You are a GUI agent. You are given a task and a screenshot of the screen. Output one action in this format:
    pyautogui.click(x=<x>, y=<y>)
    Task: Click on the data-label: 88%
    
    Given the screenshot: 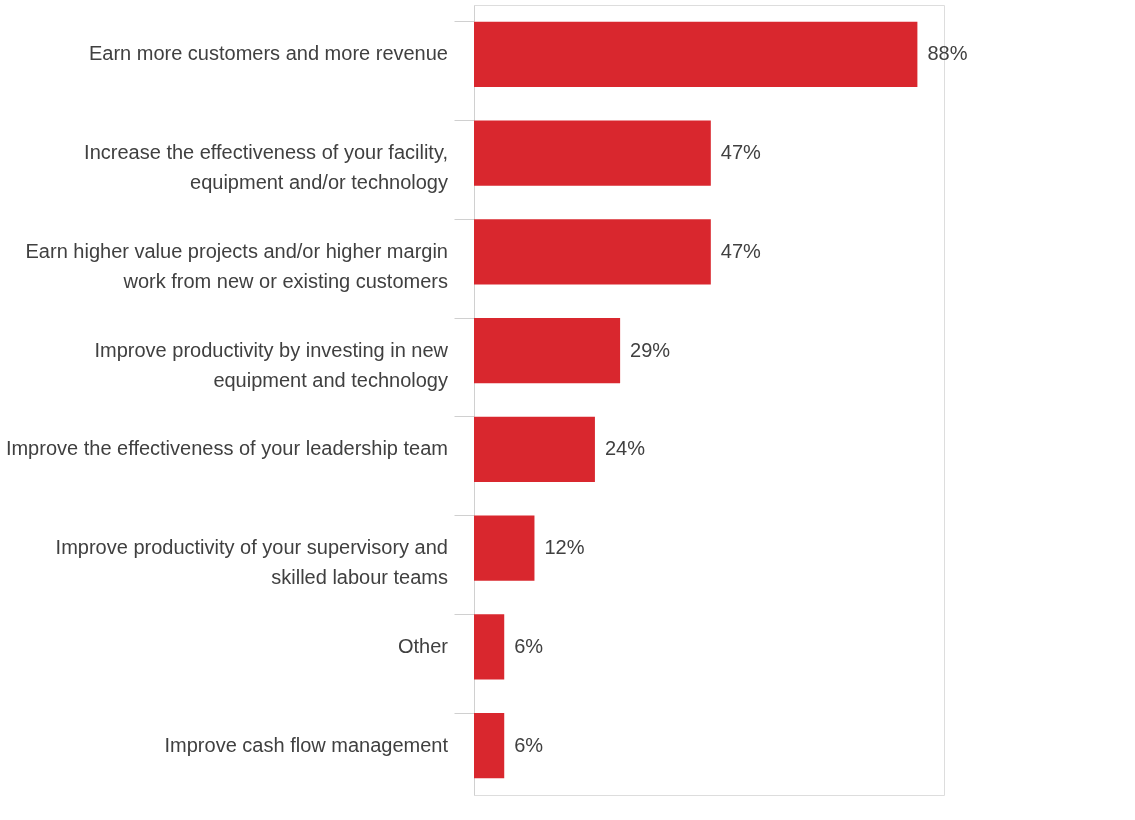 What is the action you would take?
    pyautogui.click(x=947, y=53)
    